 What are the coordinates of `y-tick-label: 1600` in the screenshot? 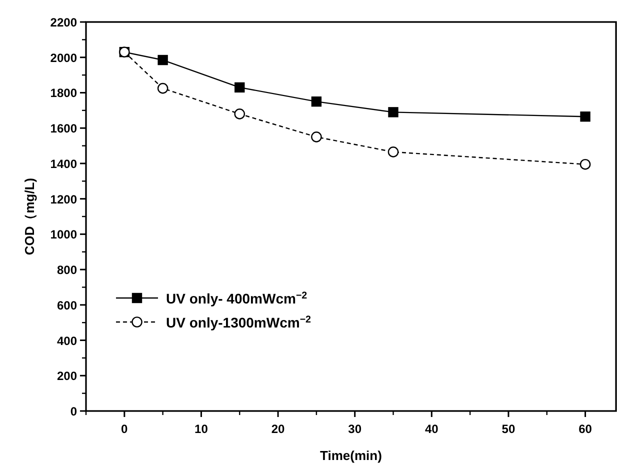 It's located at (64, 129).